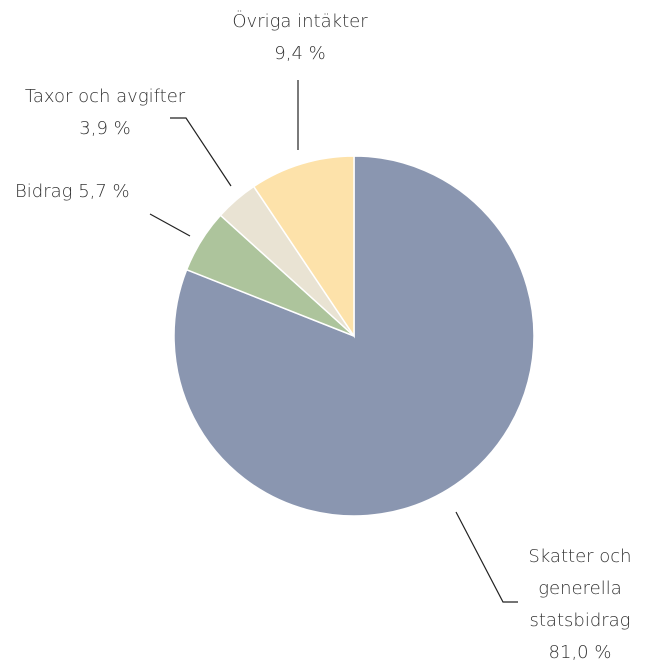 The height and width of the screenshot is (664, 657). I want to click on value-label: 9,4 %, so click(300, 53).